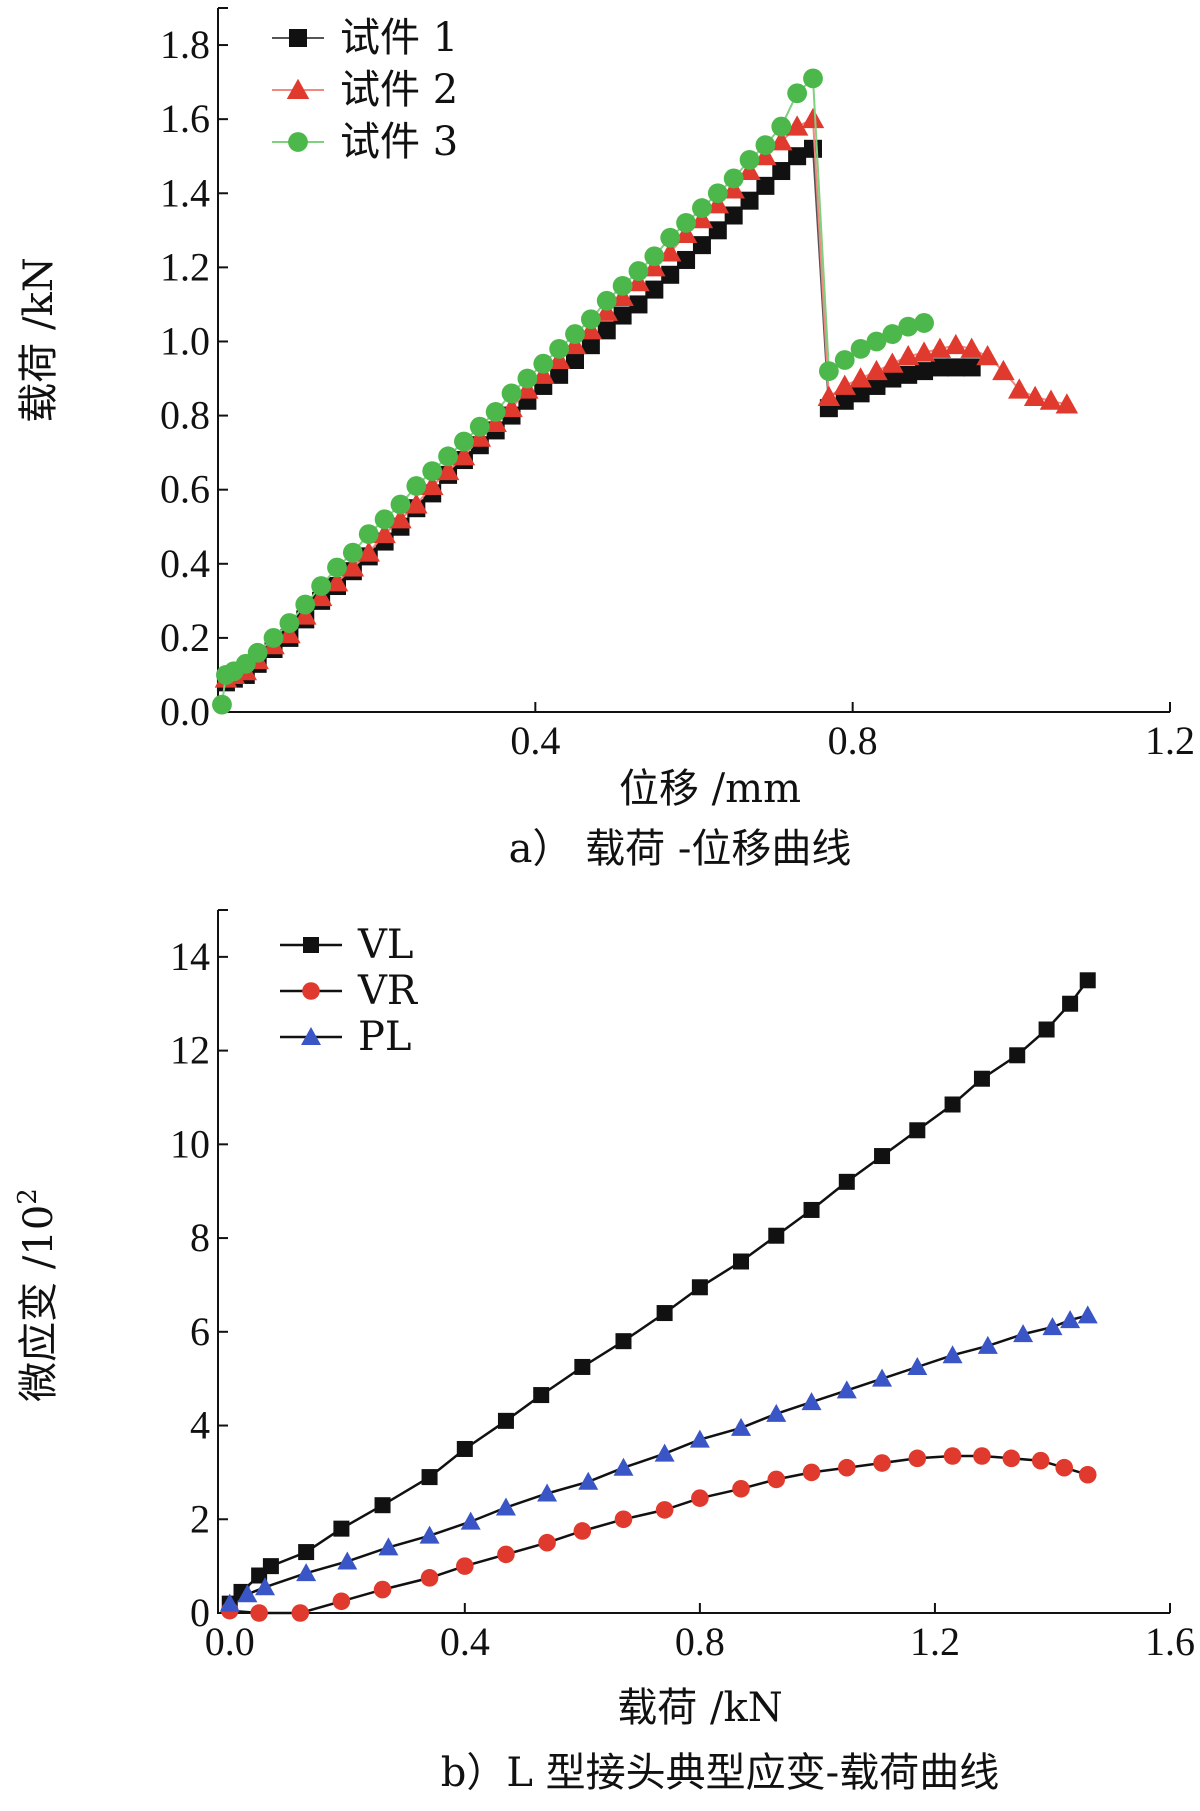 Image resolution: width=1200 pixels, height=1811 pixels. What do you see at coordinates (185, 44) in the screenshot?
I see `y-tick-label-0: 1.8` at bounding box center [185, 44].